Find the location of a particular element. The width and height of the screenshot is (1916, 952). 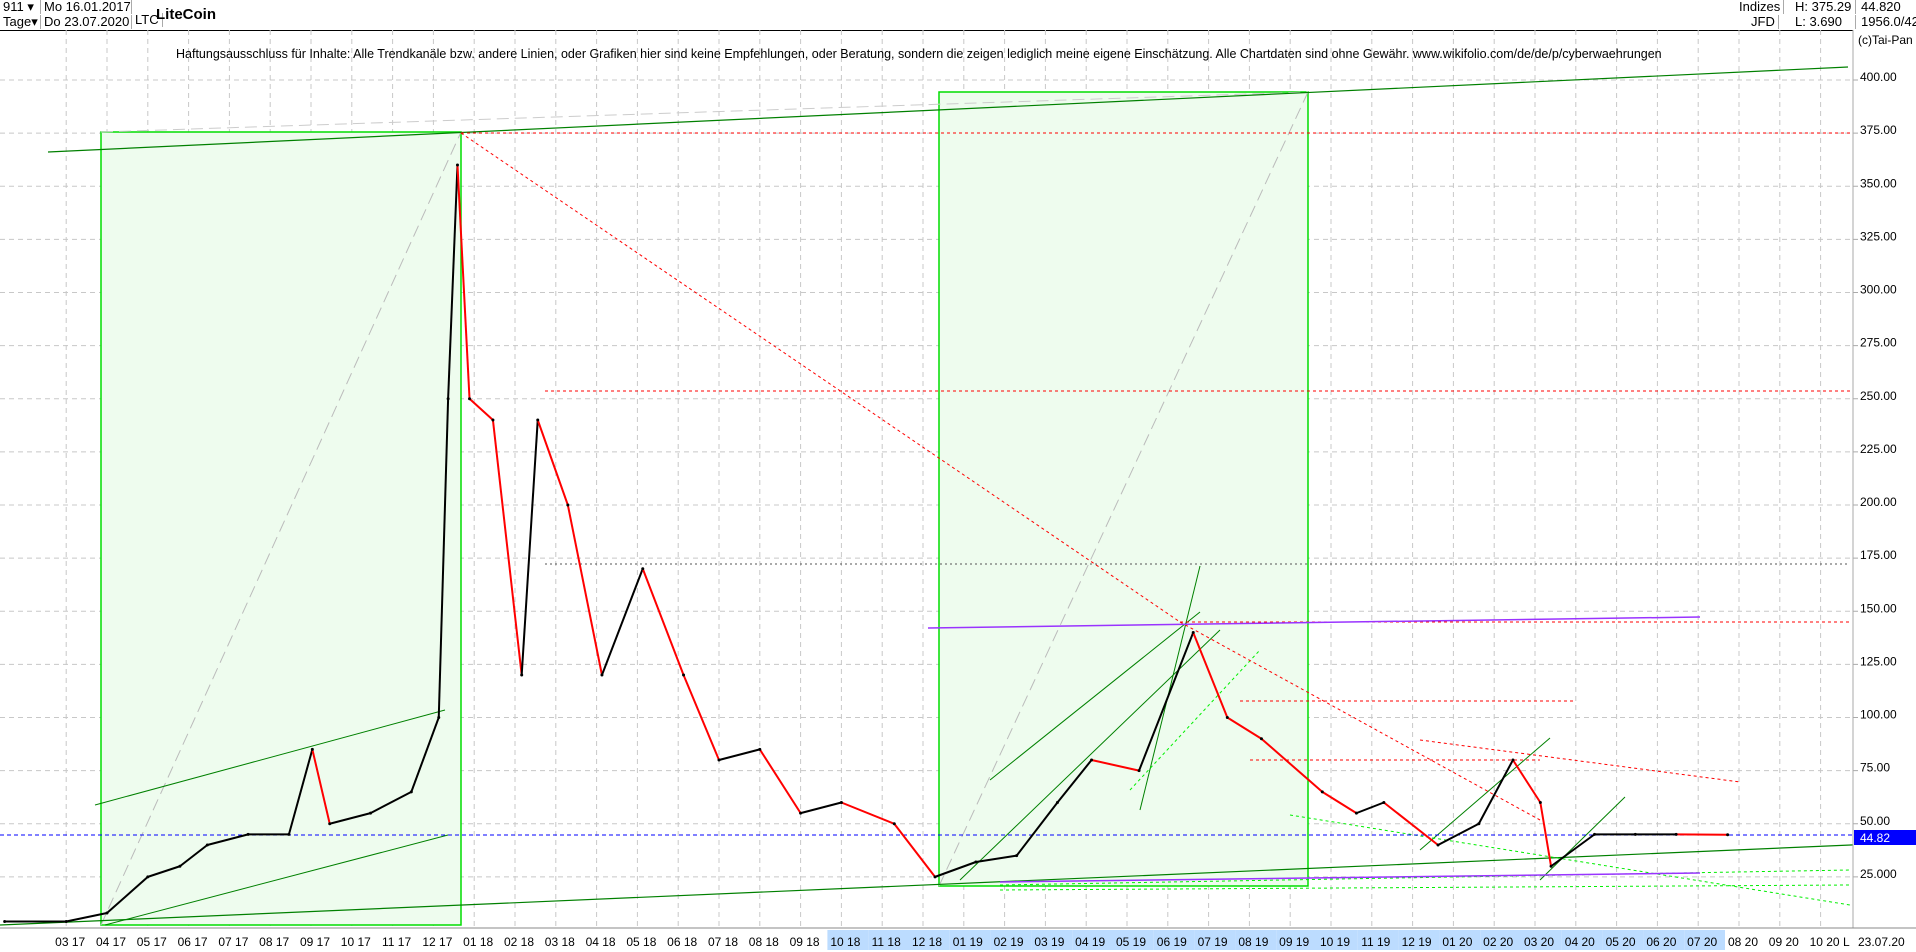

x-tick-label: 12 19 is located at coordinates (1417, 942).